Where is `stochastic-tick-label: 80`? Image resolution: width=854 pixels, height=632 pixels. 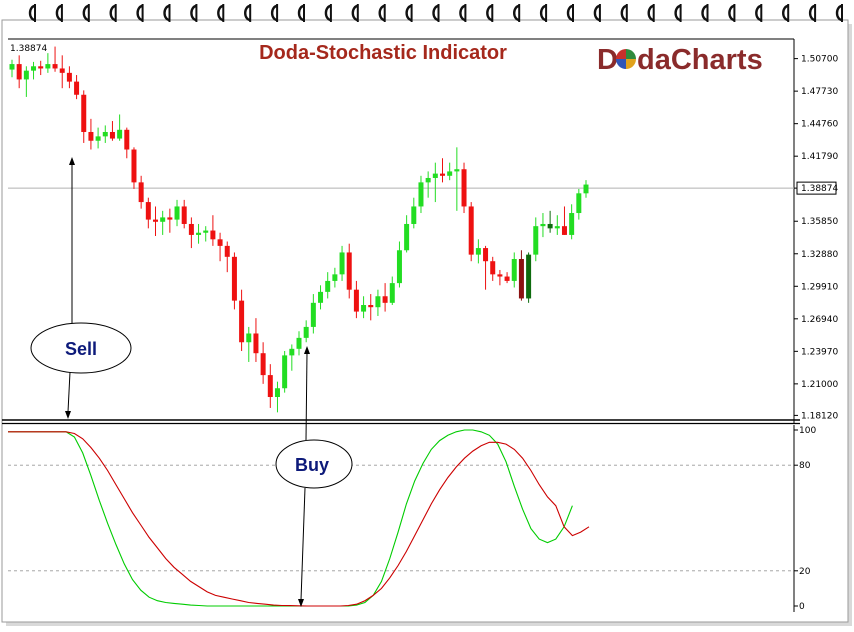 stochastic-tick-label: 80 is located at coordinates (805, 466).